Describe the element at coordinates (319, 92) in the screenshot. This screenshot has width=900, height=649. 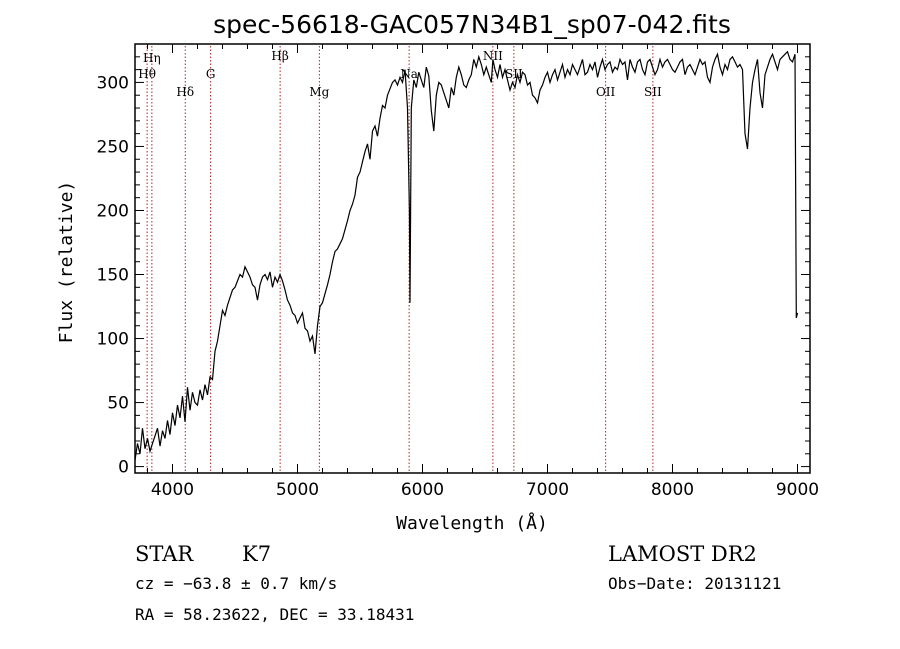
I see `line-marker-label: Mg` at that location.